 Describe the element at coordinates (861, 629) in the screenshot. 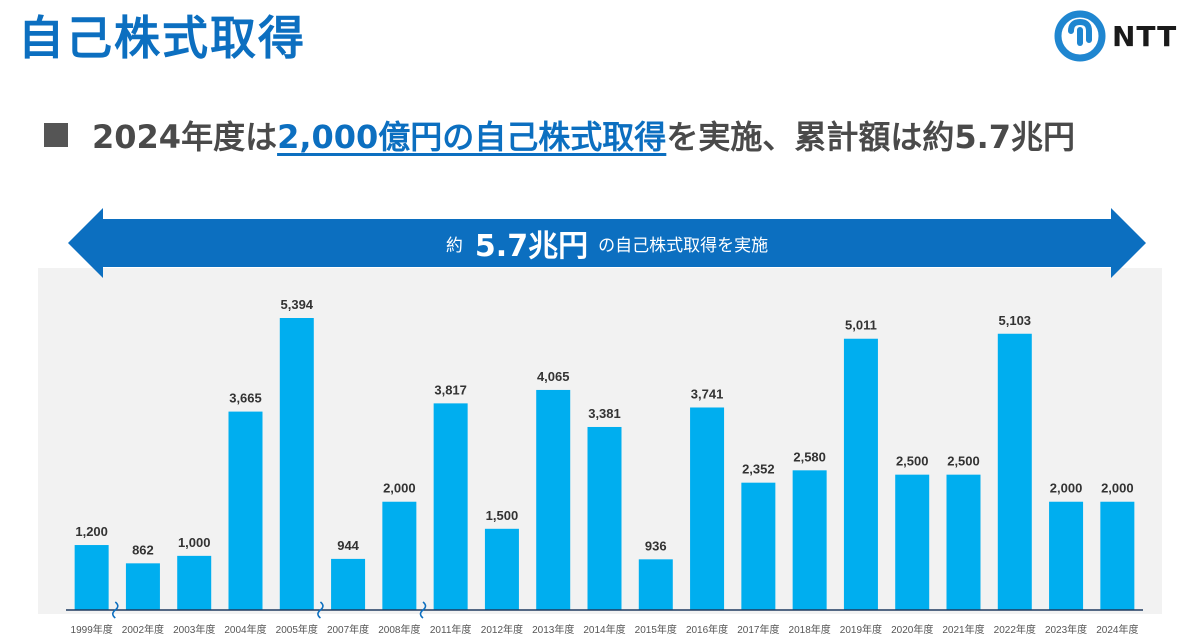

I see `x-tick-label: 2019年度` at that location.